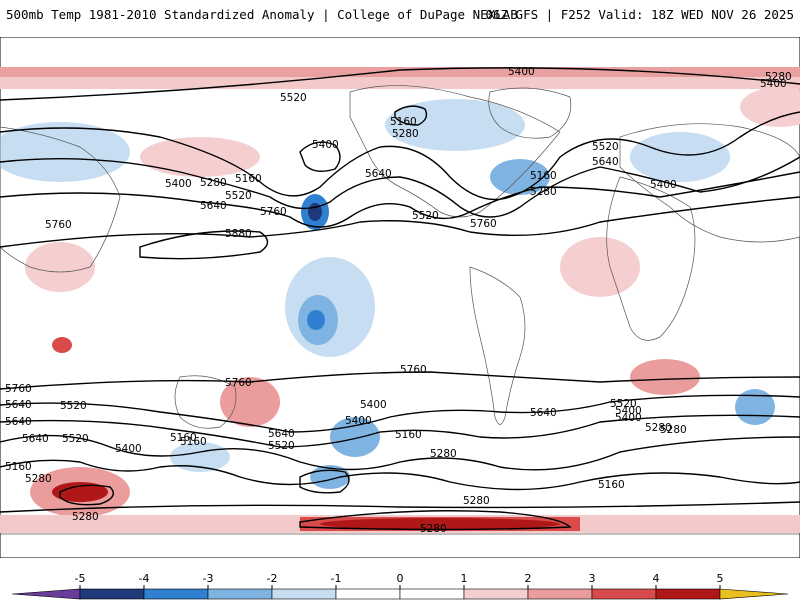  I want to click on colorbar-tick-label: -4, so click(144, 578).